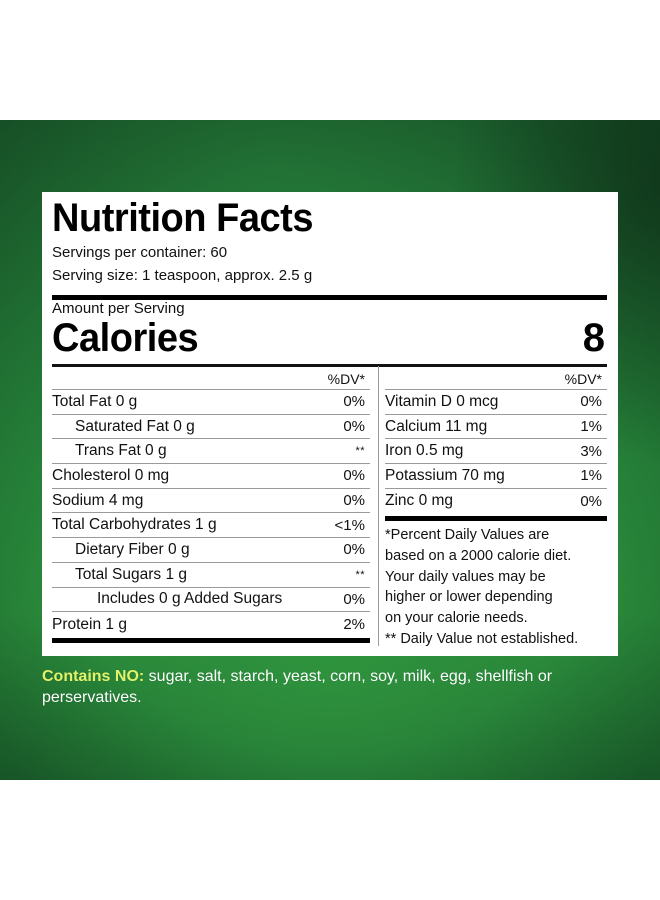  What do you see at coordinates (478, 555) in the screenshot?
I see `footnote-line: based on a 2000 calorie diet.` at bounding box center [478, 555].